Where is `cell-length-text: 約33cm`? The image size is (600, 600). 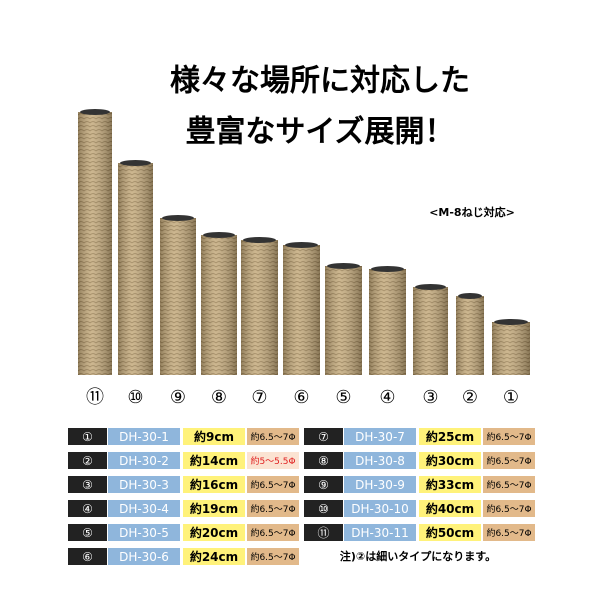 cell-length-text: 約33cm is located at coordinates (450, 484).